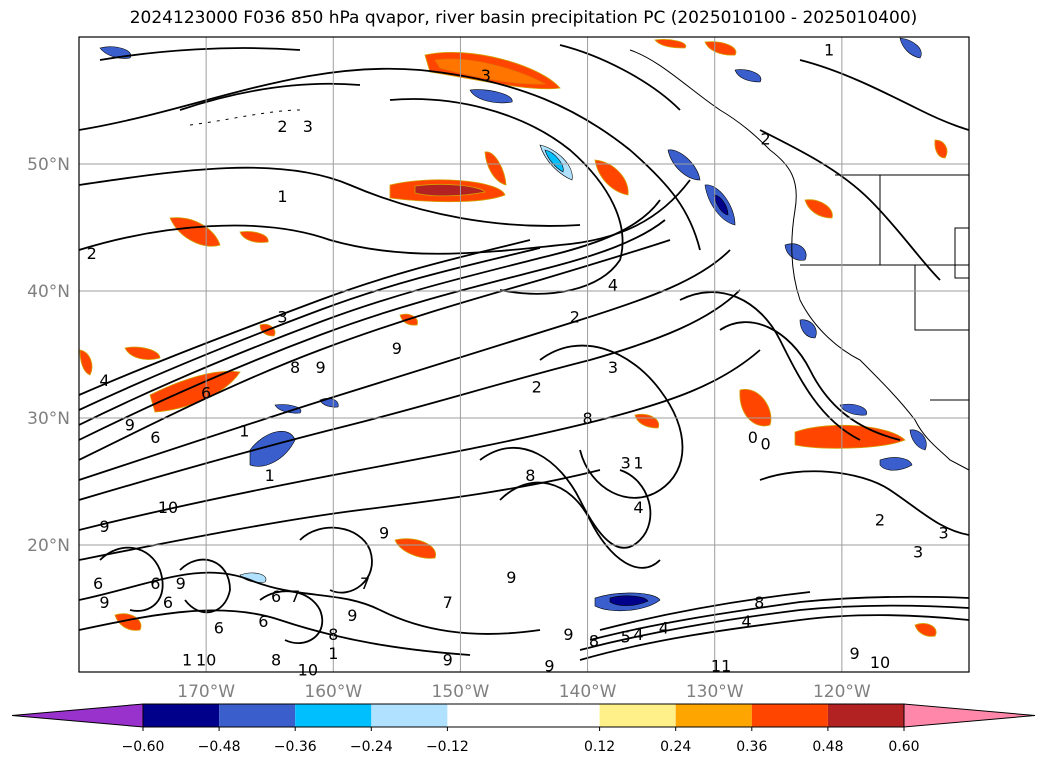  Describe the element at coordinates (842, 692) in the screenshot. I see `lon-tick-label: 120°W` at that location.